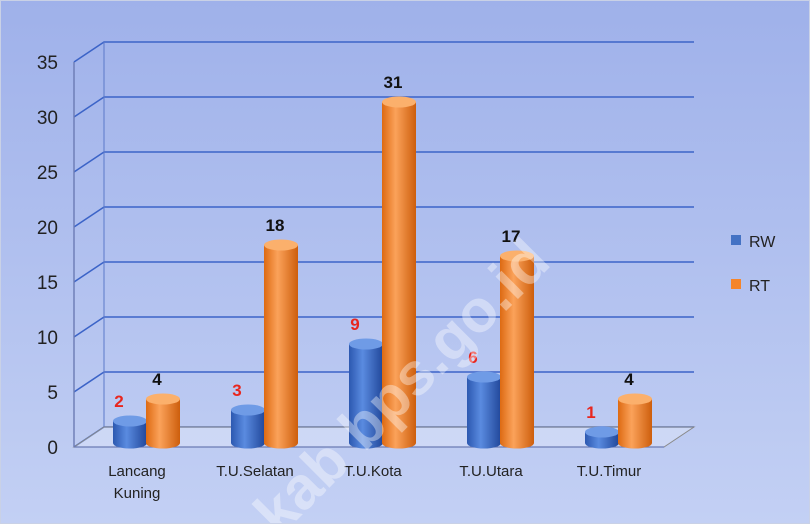  Describe the element at coordinates (137, 471) in the screenshot. I see `x-tick-label: Lancang` at that location.